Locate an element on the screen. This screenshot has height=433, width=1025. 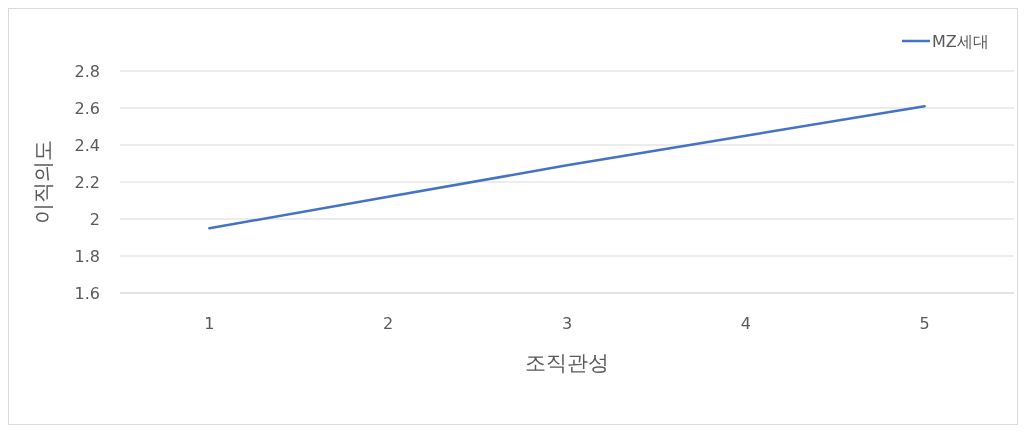
y-tick-label: 2.4 is located at coordinates (87, 145).